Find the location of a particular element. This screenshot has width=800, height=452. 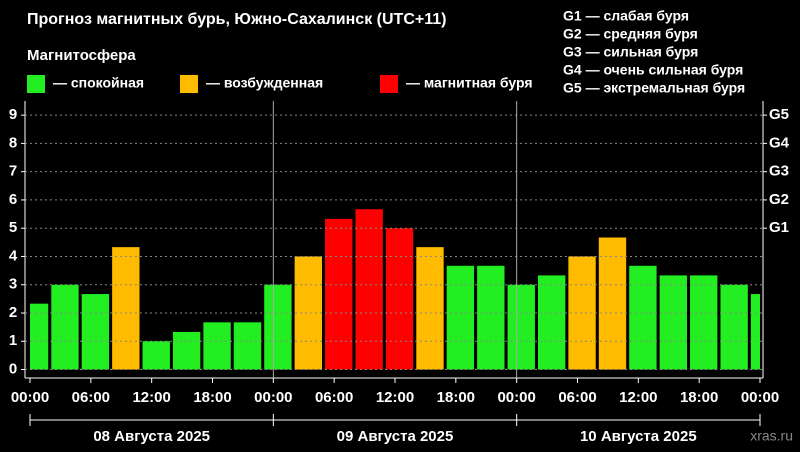

storm-scale-item: G4 — очень сильная буря is located at coordinates (653, 70).